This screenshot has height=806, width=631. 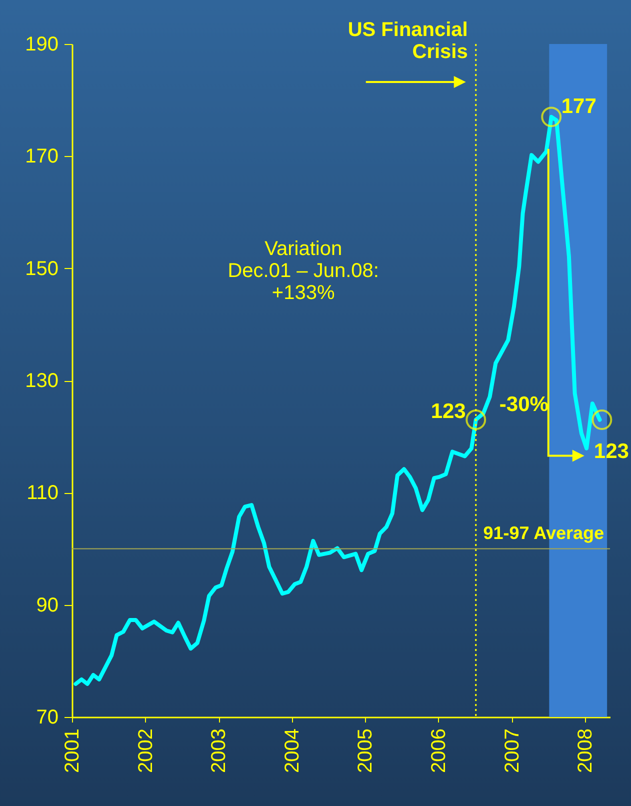 What do you see at coordinates (41, 157) in the screenshot?
I see `y-tick-label: 170` at bounding box center [41, 157].